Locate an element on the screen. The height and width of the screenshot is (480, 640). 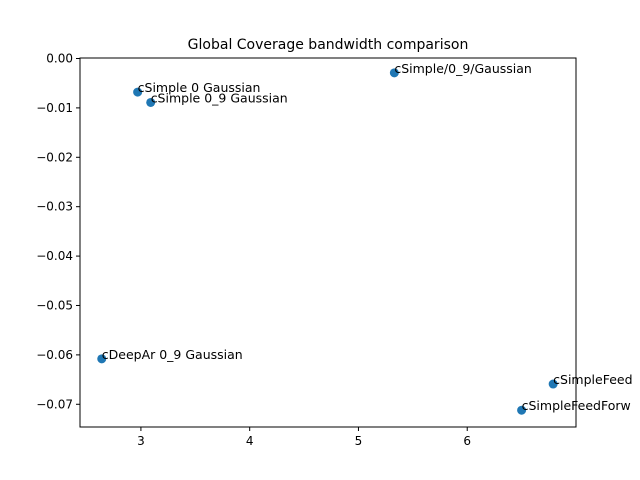
chart-title: Global Coverage bandwidth comparison is located at coordinates (328, 45).